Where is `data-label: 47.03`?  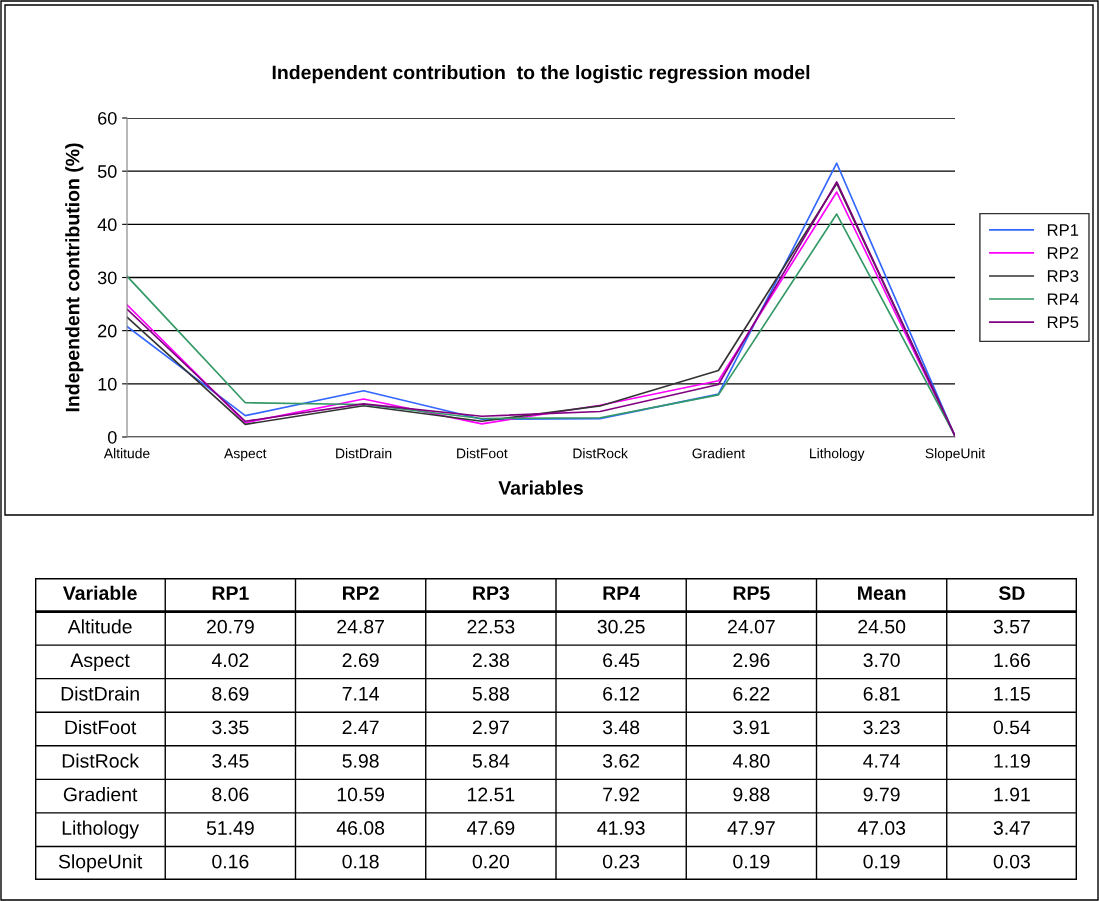
data-label: 47.03 is located at coordinates (881, 828).